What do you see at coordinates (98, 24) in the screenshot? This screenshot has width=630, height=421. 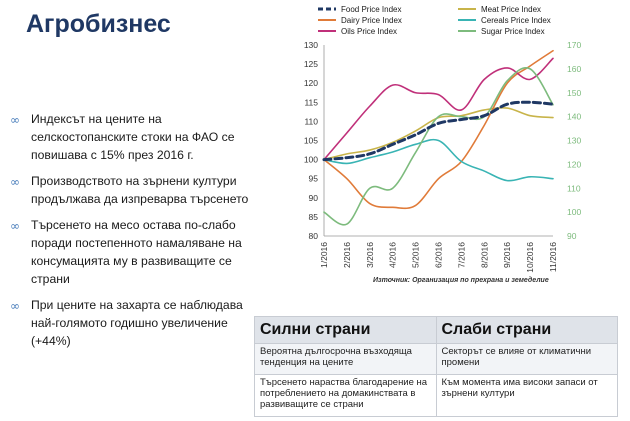 I see `page-title: Агробизнес` at bounding box center [98, 24].